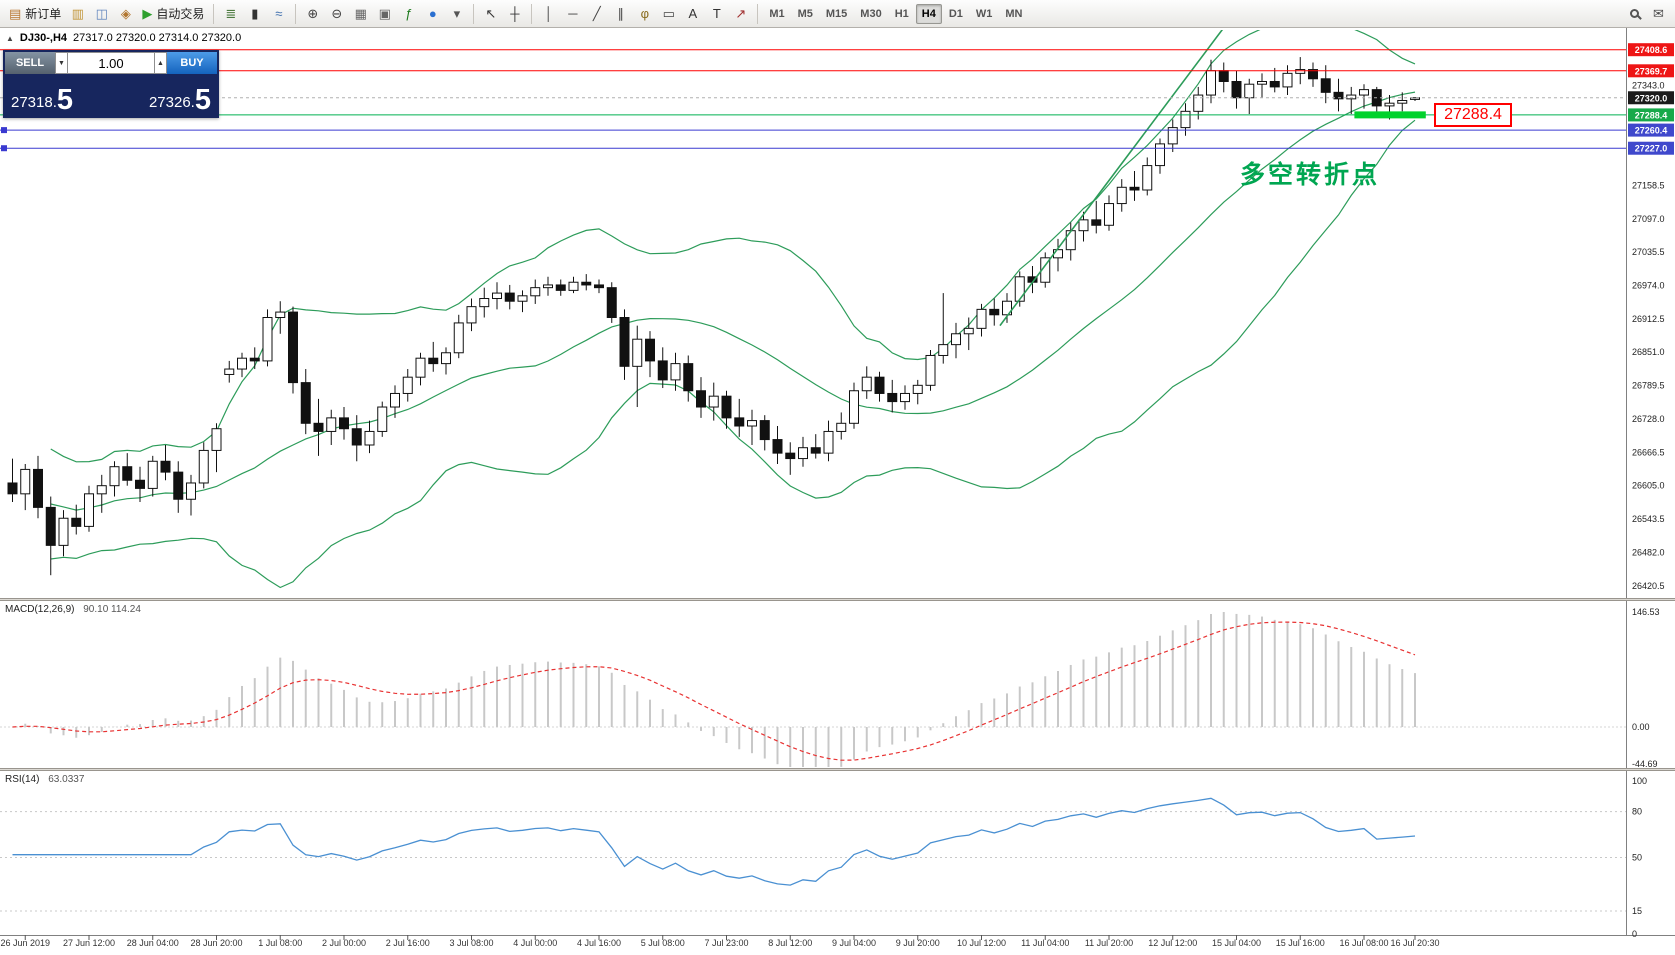 Image resolution: width=1675 pixels, height=955 pixels. I want to click on macd-panel-header: MACD(12,26,9) 90.10 114.24, so click(73, 609).